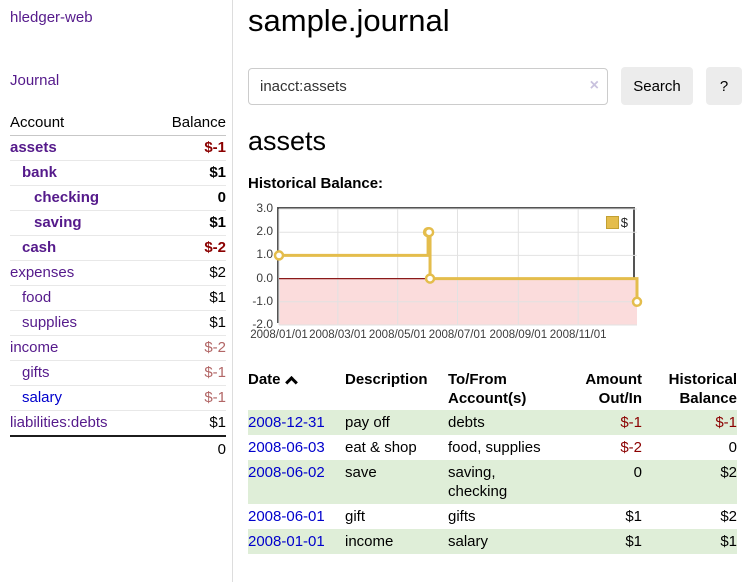 The image size is (742, 582). What do you see at coordinates (118, 173) in the screenshot?
I see `account-row: bank $1` at bounding box center [118, 173].